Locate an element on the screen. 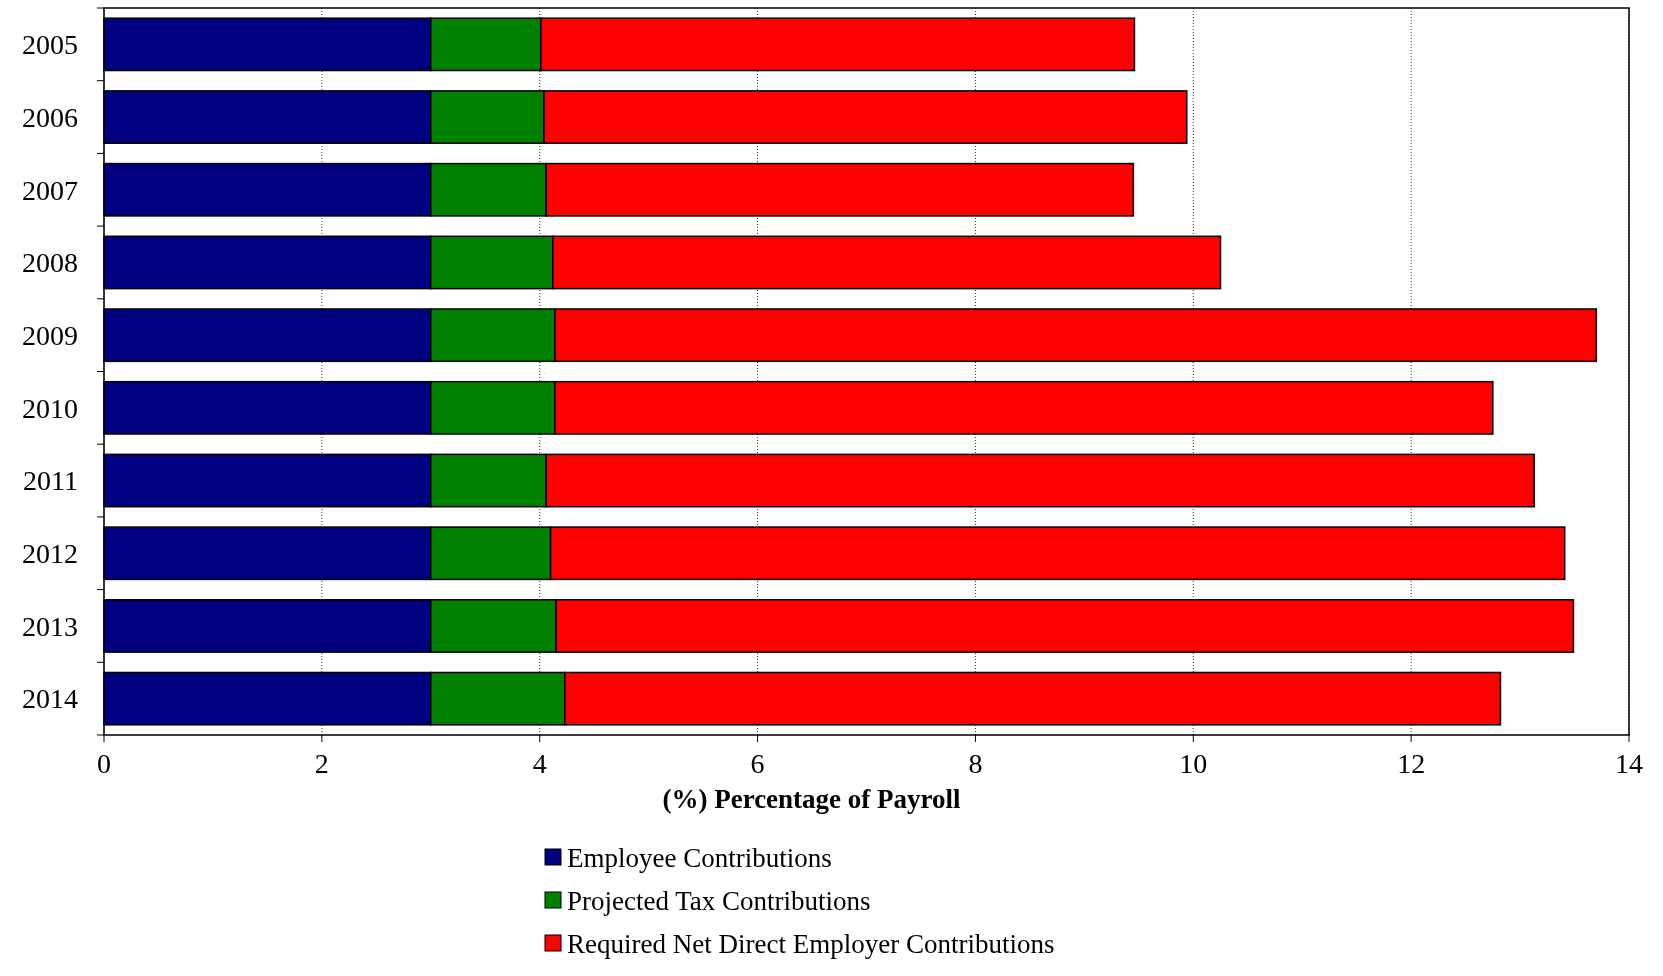 The height and width of the screenshot is (976, 1663). legend-label: Required Net Direct Employer Contributions is located at coordinates (811, 944).